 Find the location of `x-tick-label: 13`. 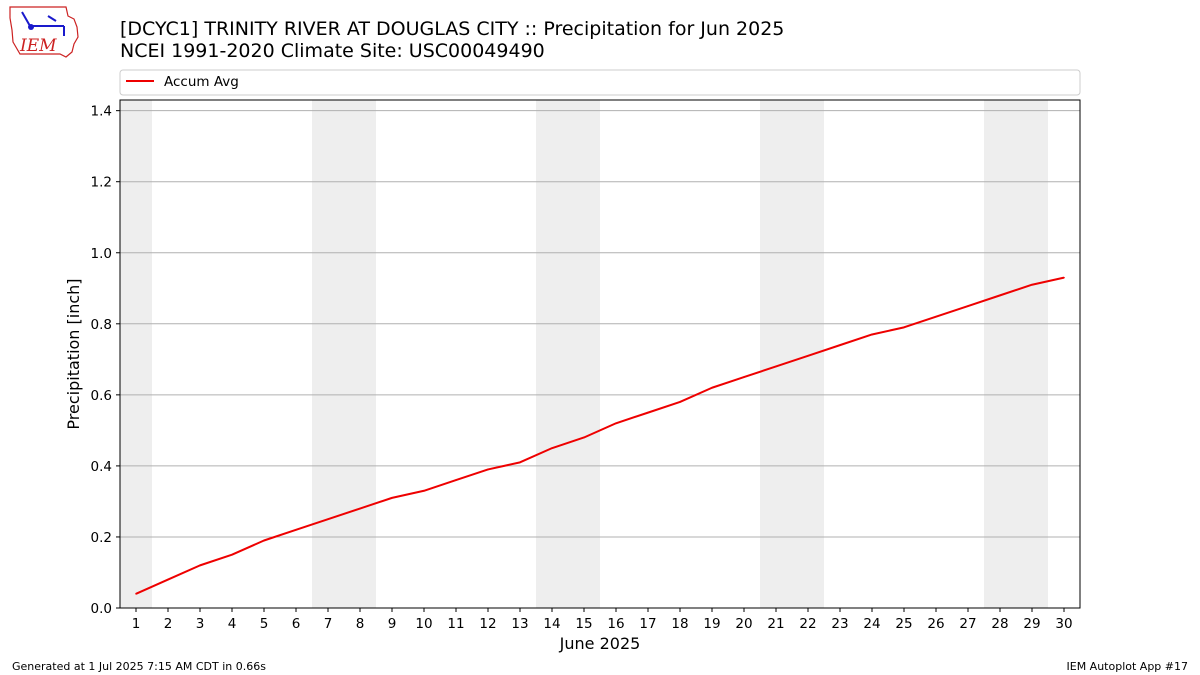

x-tick-label: 13 is located at coordinates (519, 624).